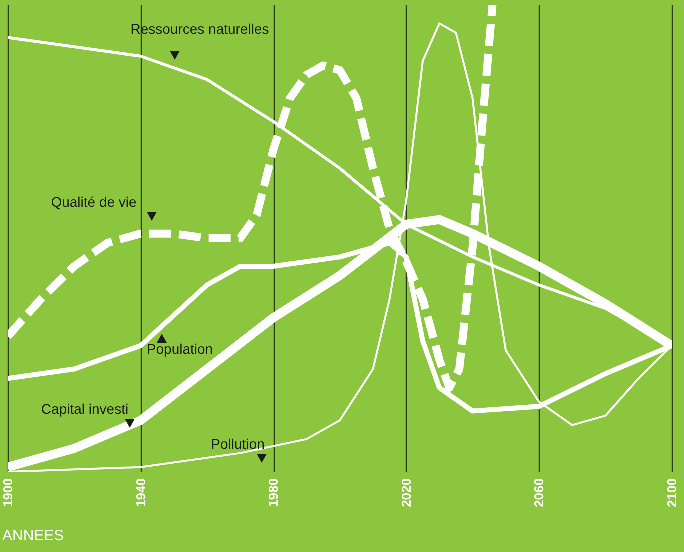 This screenshot has width=684, height=552. I want to click on x-tick-label: 1940, so click(140, 493).